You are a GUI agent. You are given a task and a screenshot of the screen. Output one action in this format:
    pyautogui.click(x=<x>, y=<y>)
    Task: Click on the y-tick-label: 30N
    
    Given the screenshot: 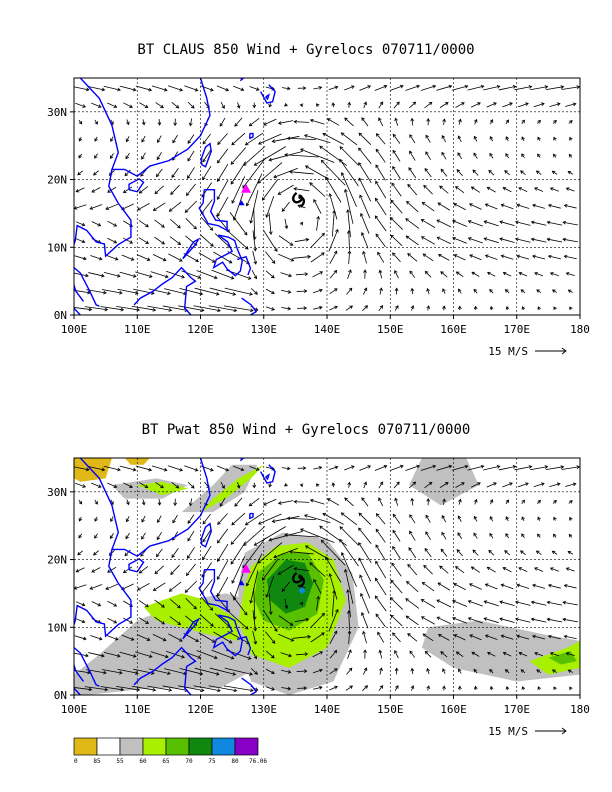 What is the action you would take?
    pyautogui.click(x=57, y=492)
    